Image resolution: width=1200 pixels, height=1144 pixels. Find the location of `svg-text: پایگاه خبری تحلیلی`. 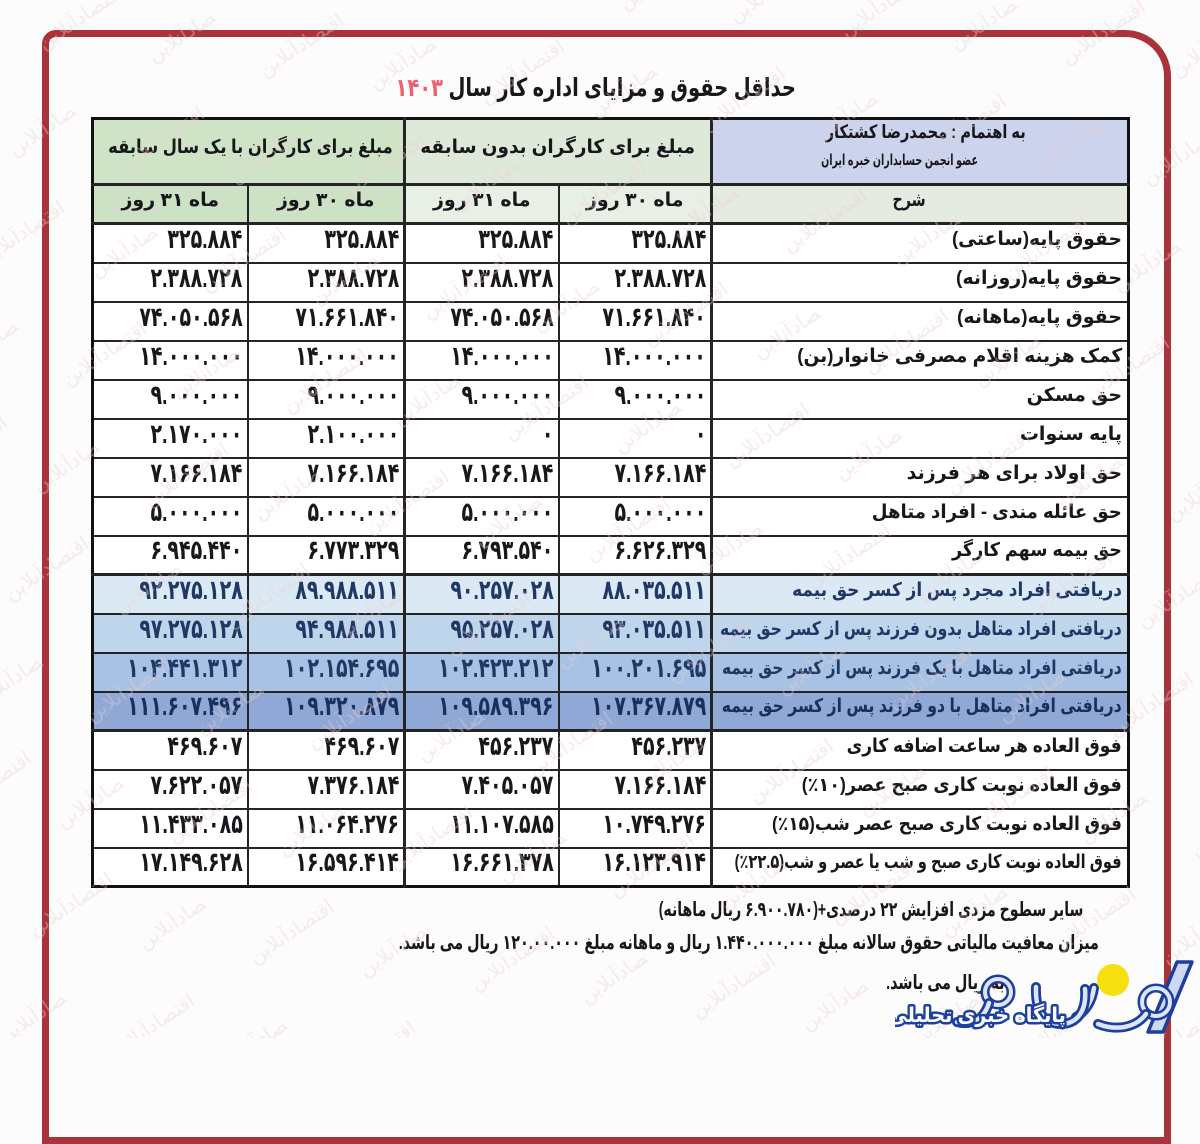

svg-text: پایگاه خبری تحلیلی is located at coordinates (980, 1015).